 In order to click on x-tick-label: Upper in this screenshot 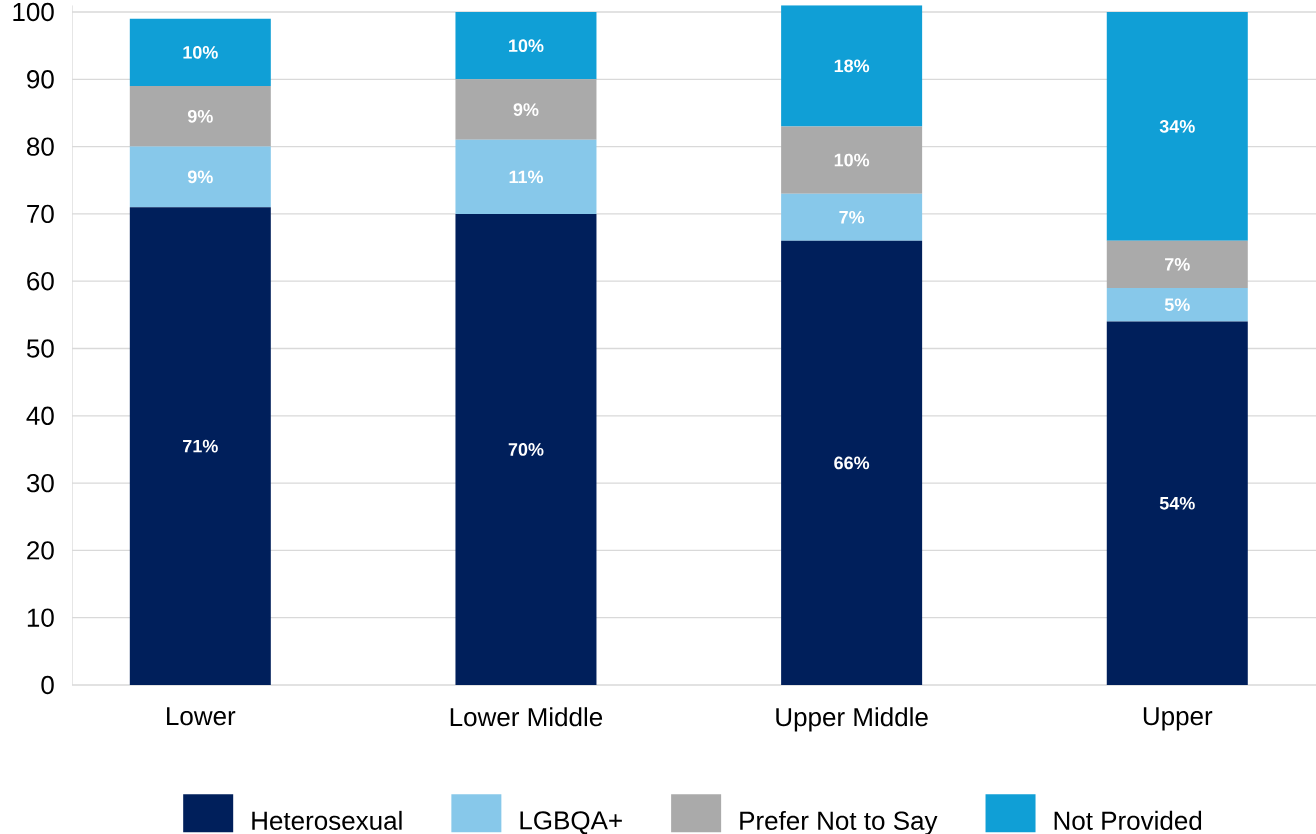, I will do `click(1178, 719)`.